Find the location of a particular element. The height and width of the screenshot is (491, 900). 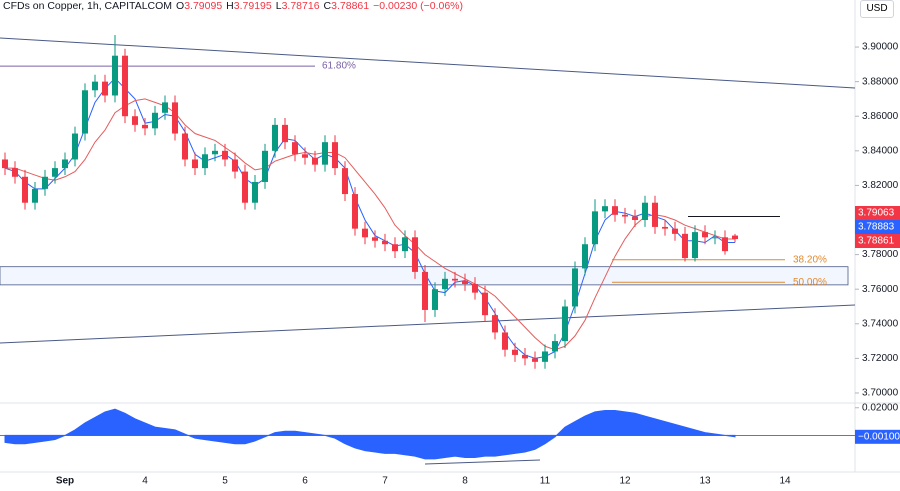

osc-badge is located at coordinates (877, 436).